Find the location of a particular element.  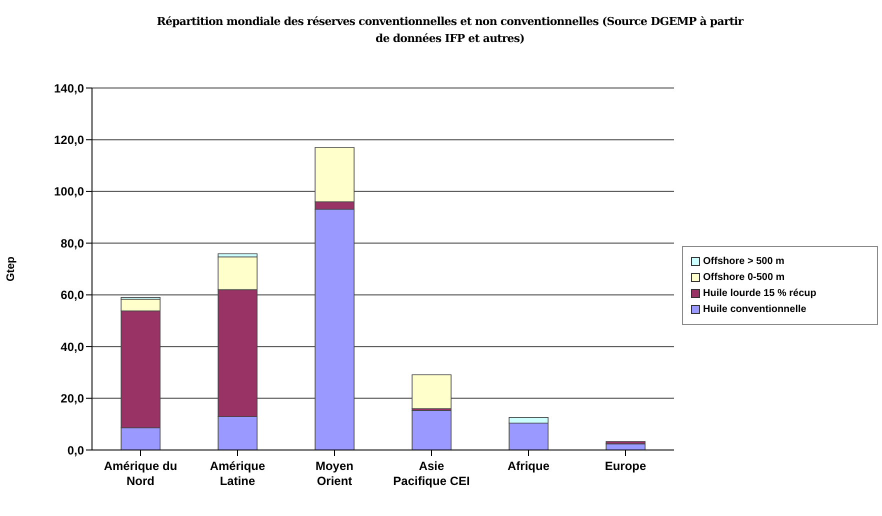

x-tick-label: Moyen Orient is located at coordinates (334, 473).